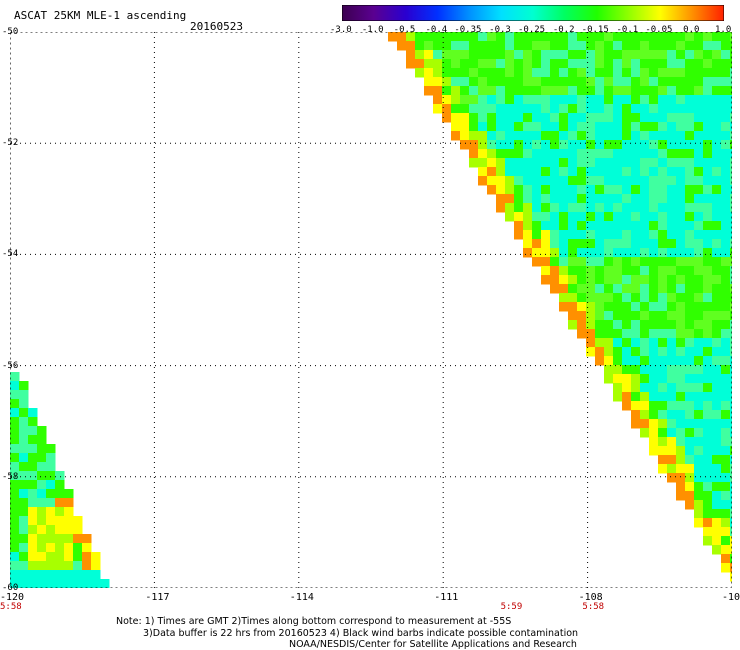  Describe the element at coordinates (511, 607) in the screenshot. I see `measurement-time-label: 5:59` at that location.